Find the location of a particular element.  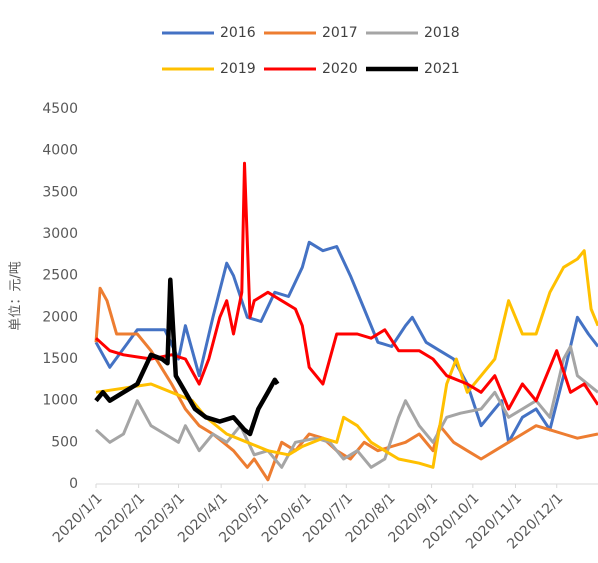

y-tick-label: 3500 is located at coordinates (60, 192).